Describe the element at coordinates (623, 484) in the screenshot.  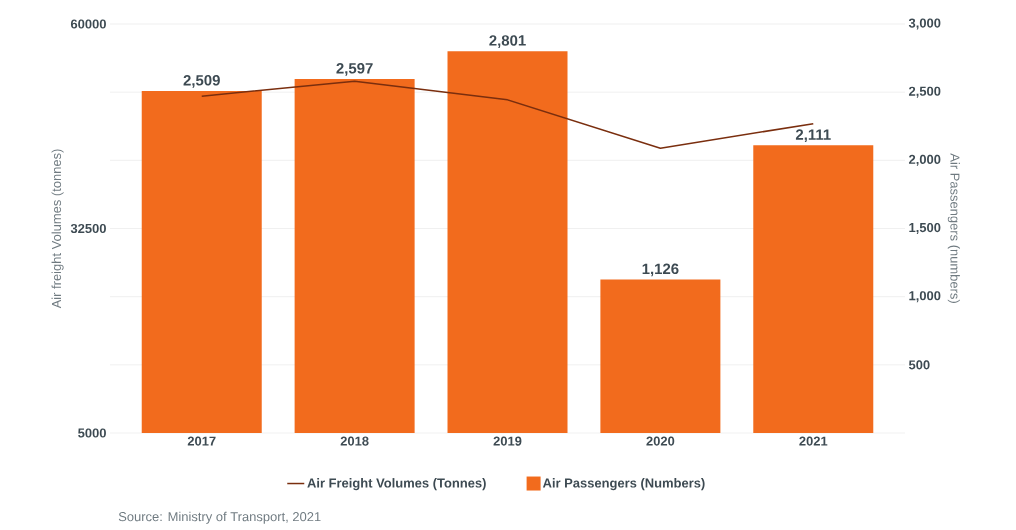
I see `legend-label: Air Passengers (Numbers)` at that location.